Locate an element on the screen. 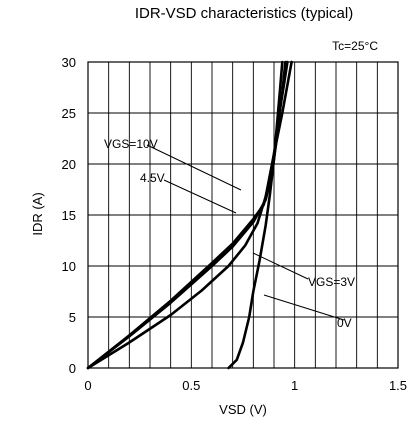  leader-vgs3v is located at coordinates (280, 266).